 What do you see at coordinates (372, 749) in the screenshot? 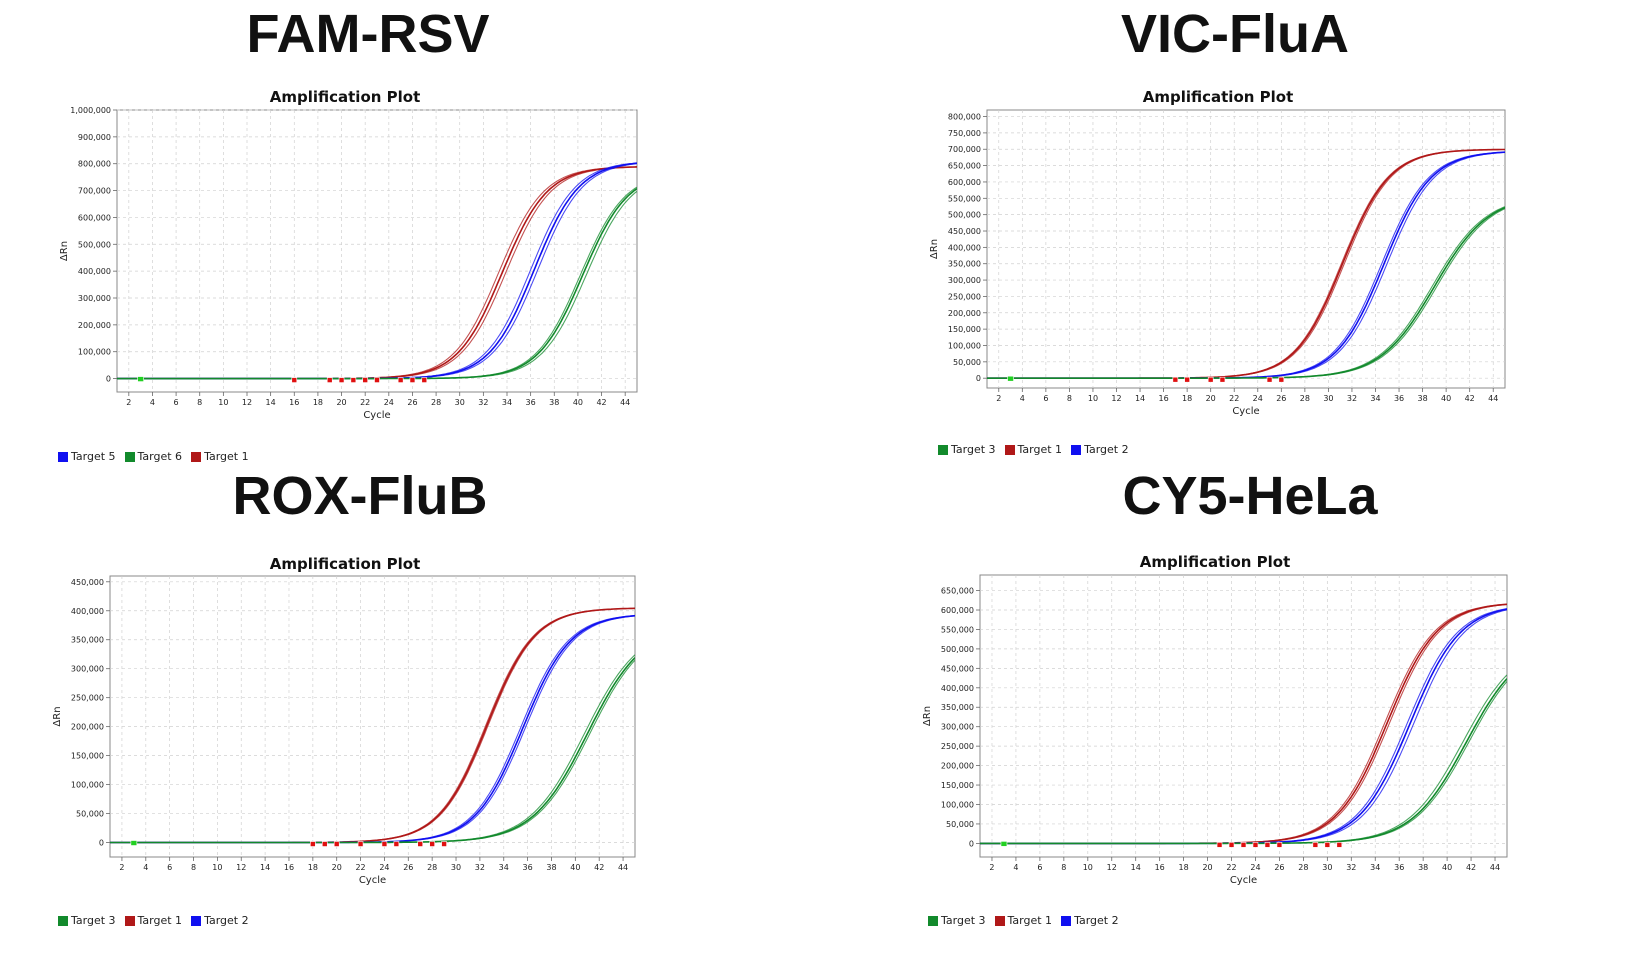
I see `series-line` at bounding box center [372, 749].